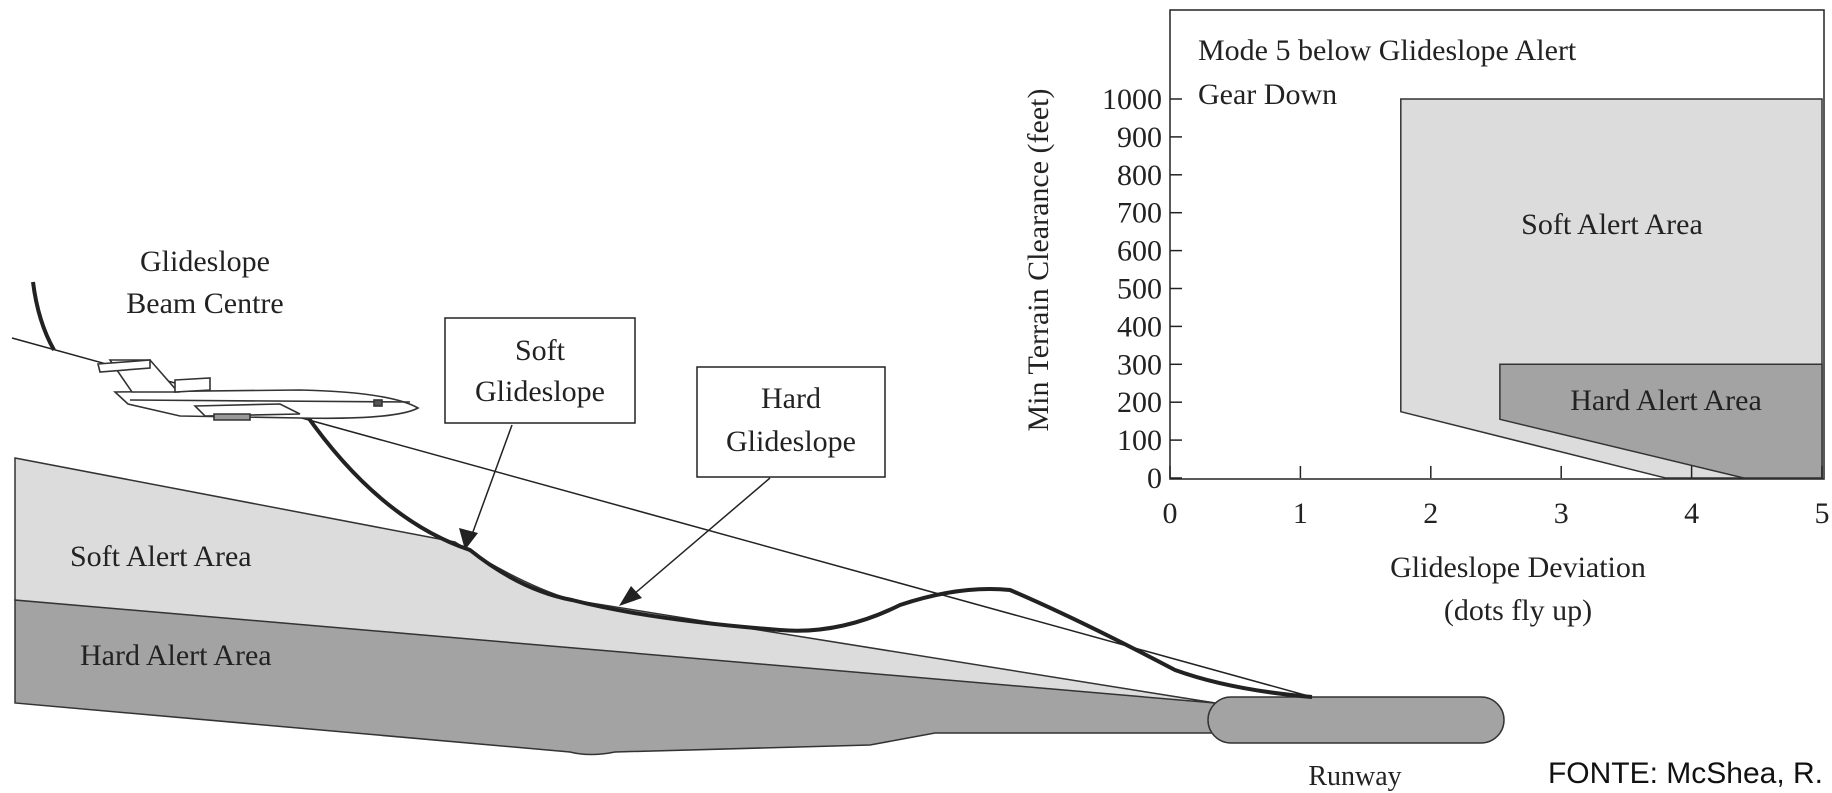 This screenshot has width=1832, height=793. Describe the element at coordinates (1387, 50) in the screenshot. I see `chart-title-line1: Mode 5 below Glideslope Alert` at that location.